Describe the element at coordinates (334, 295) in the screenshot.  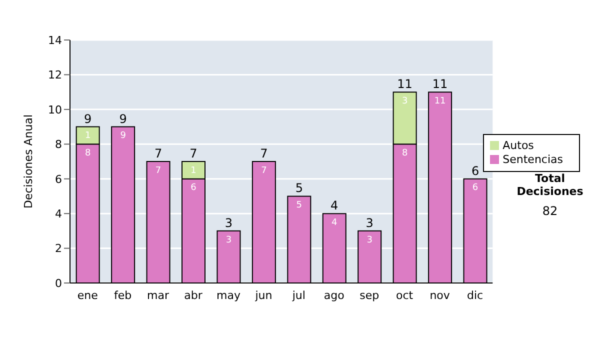
I see `x-tick-label: ago` at that location.